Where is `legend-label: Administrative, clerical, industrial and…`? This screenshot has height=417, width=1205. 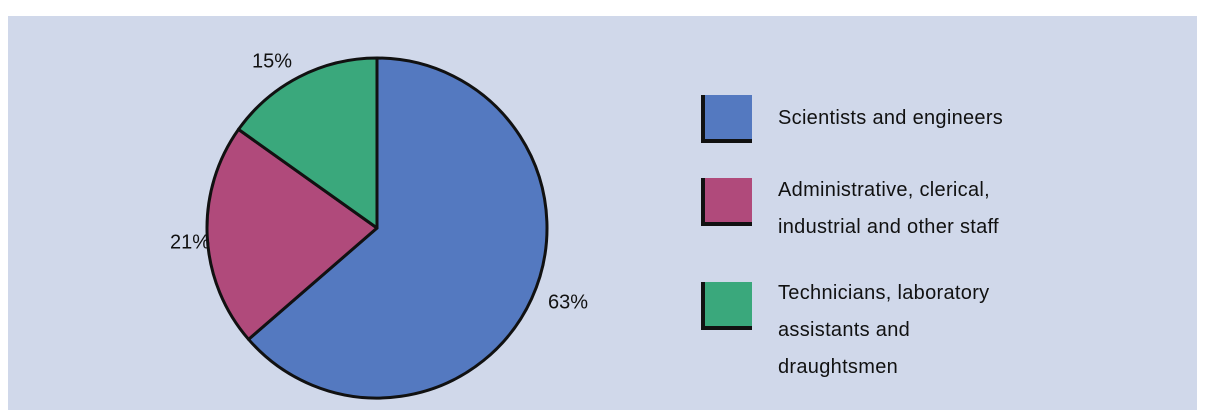 legend-label: Administrative, clerical, industrial and… is located at coordinates (888, 208).